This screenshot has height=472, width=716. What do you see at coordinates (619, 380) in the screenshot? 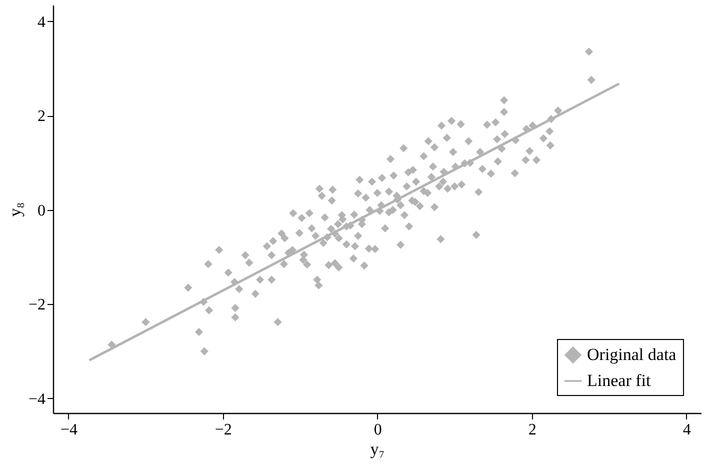
I see `legend-label: Linear fit` at bounding box center [619, 380].